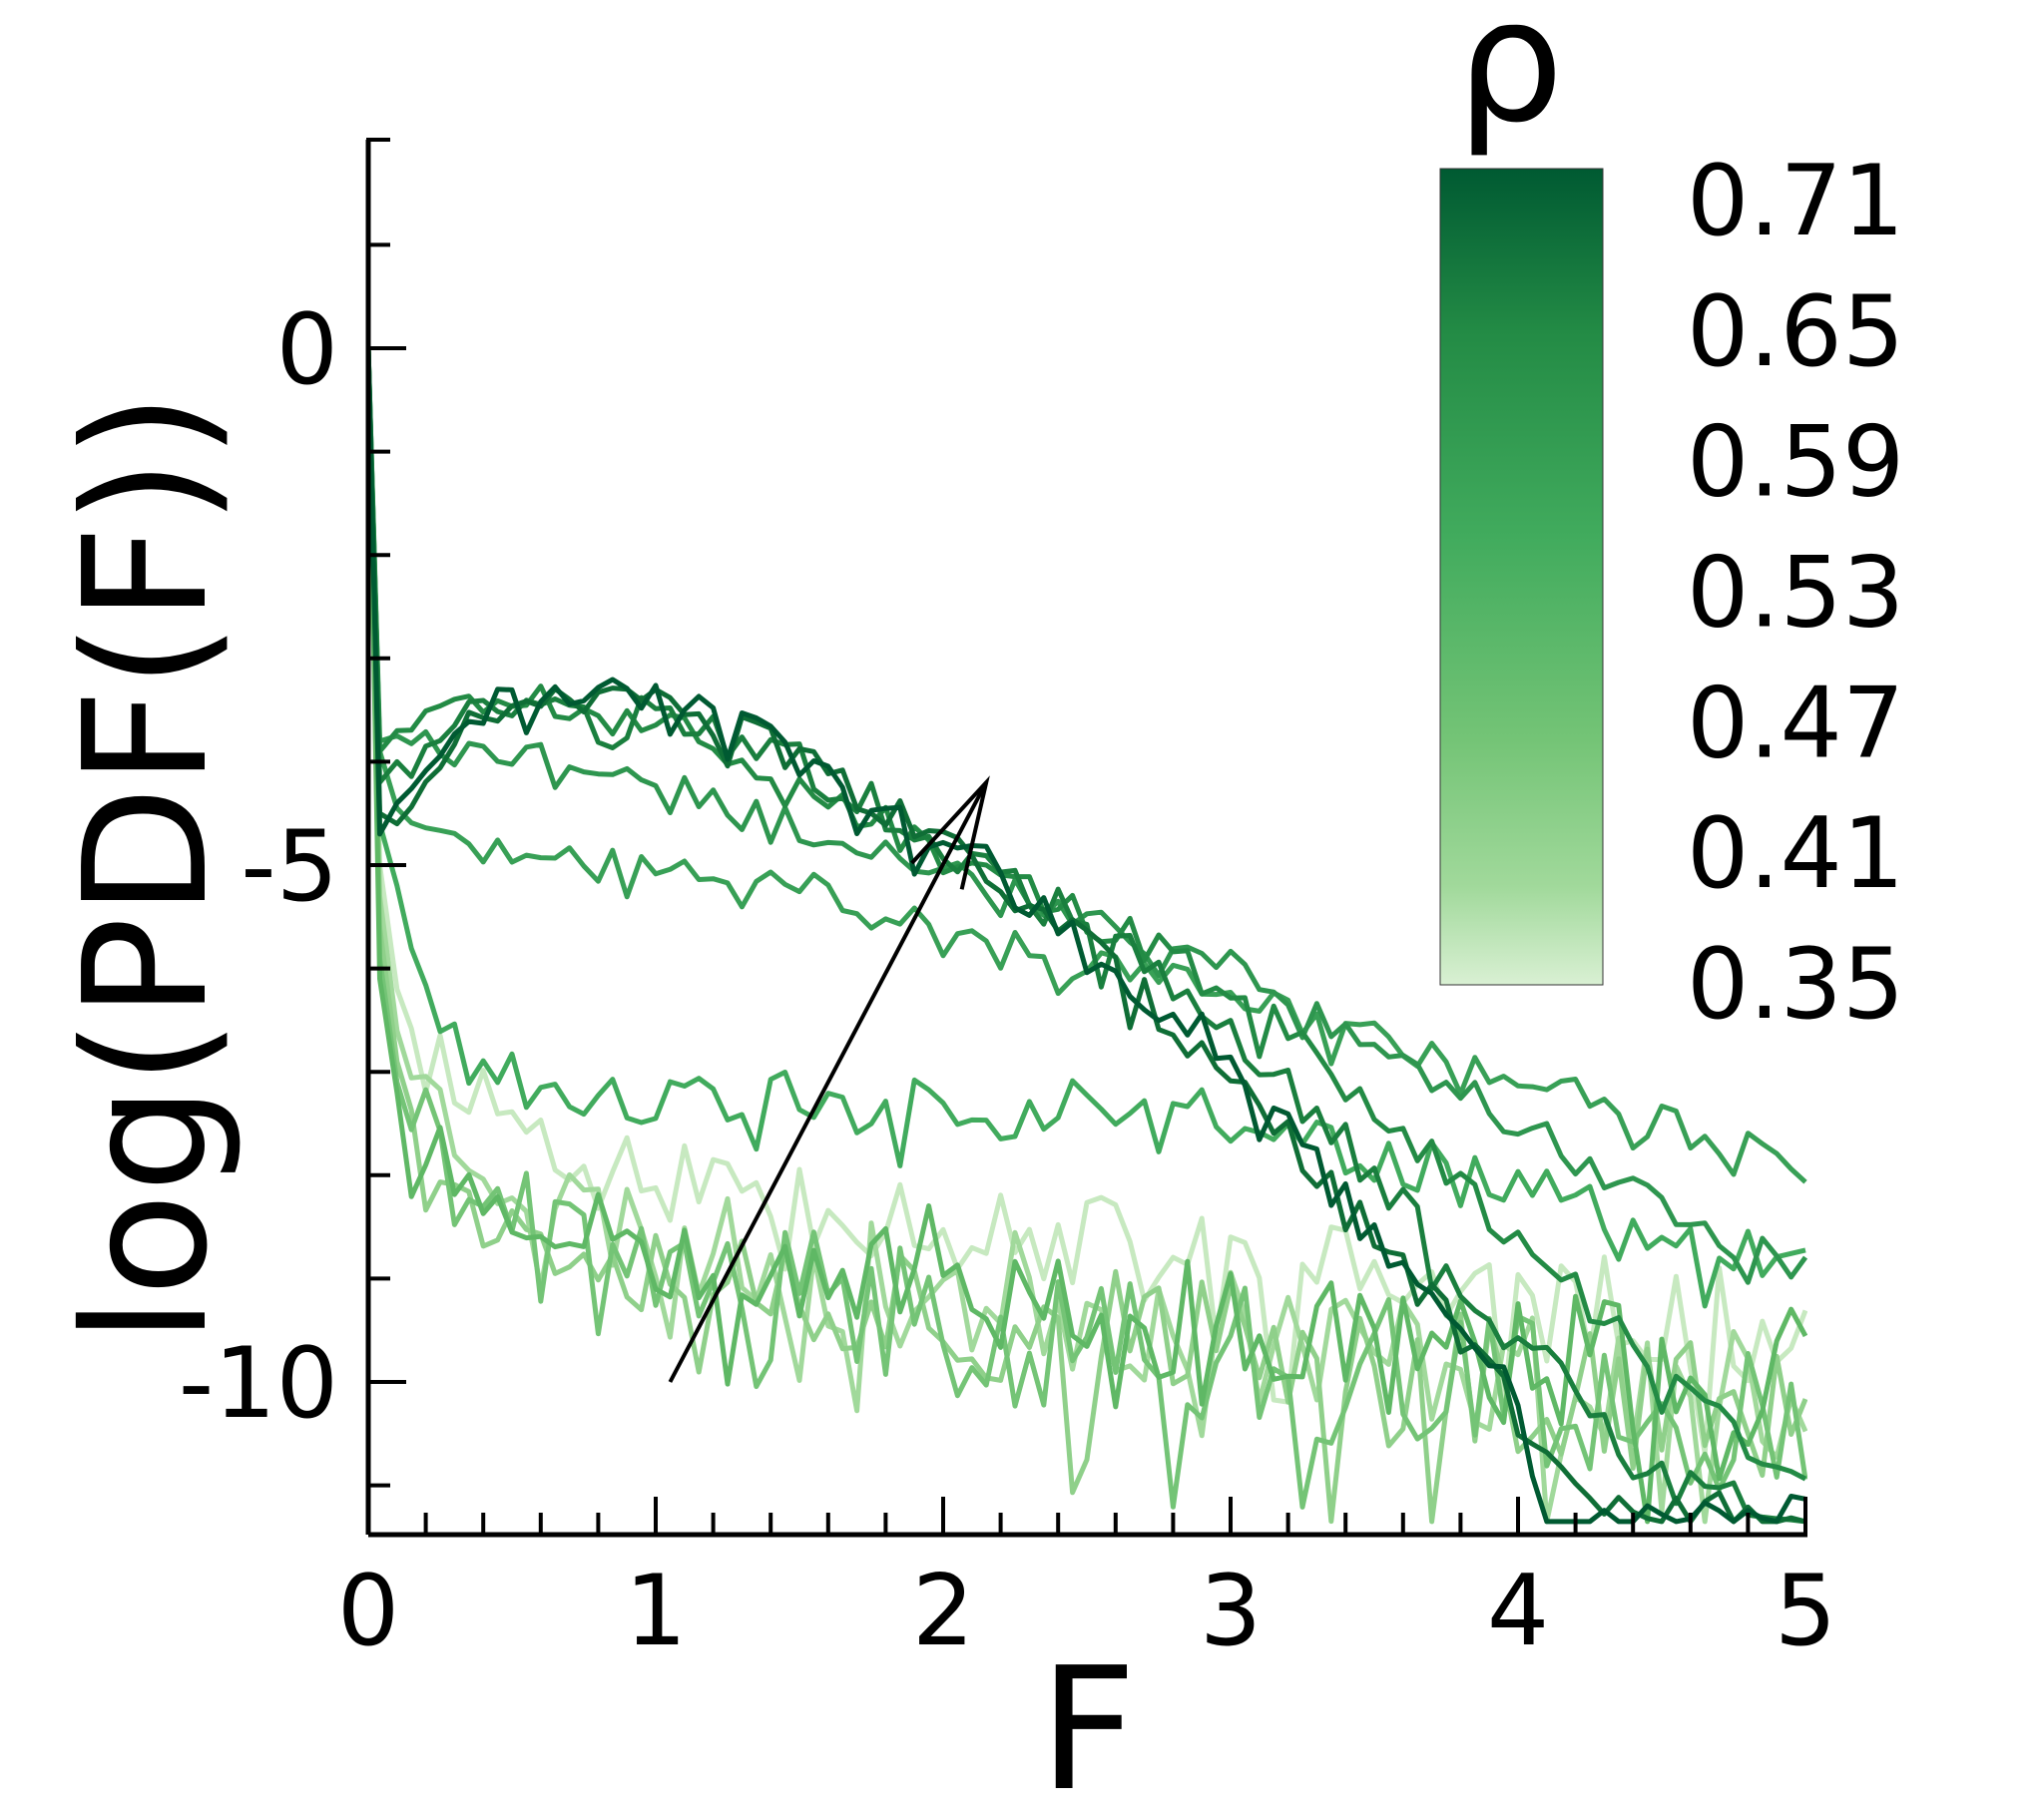  What do you see at coordinates (147, 868) in the screenshot?
I see `y-axis-title: log(PDF(F))` at bounding box center [147, 868].